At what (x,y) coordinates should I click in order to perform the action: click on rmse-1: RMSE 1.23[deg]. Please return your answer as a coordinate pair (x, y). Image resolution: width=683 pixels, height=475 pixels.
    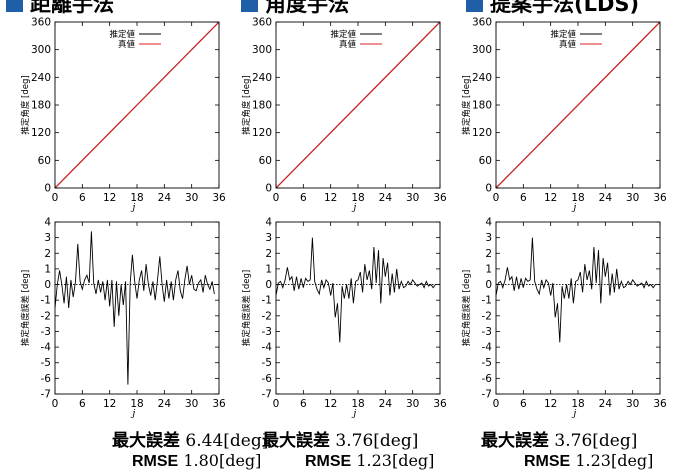
    Looking at the image, I should click on (369, 461).